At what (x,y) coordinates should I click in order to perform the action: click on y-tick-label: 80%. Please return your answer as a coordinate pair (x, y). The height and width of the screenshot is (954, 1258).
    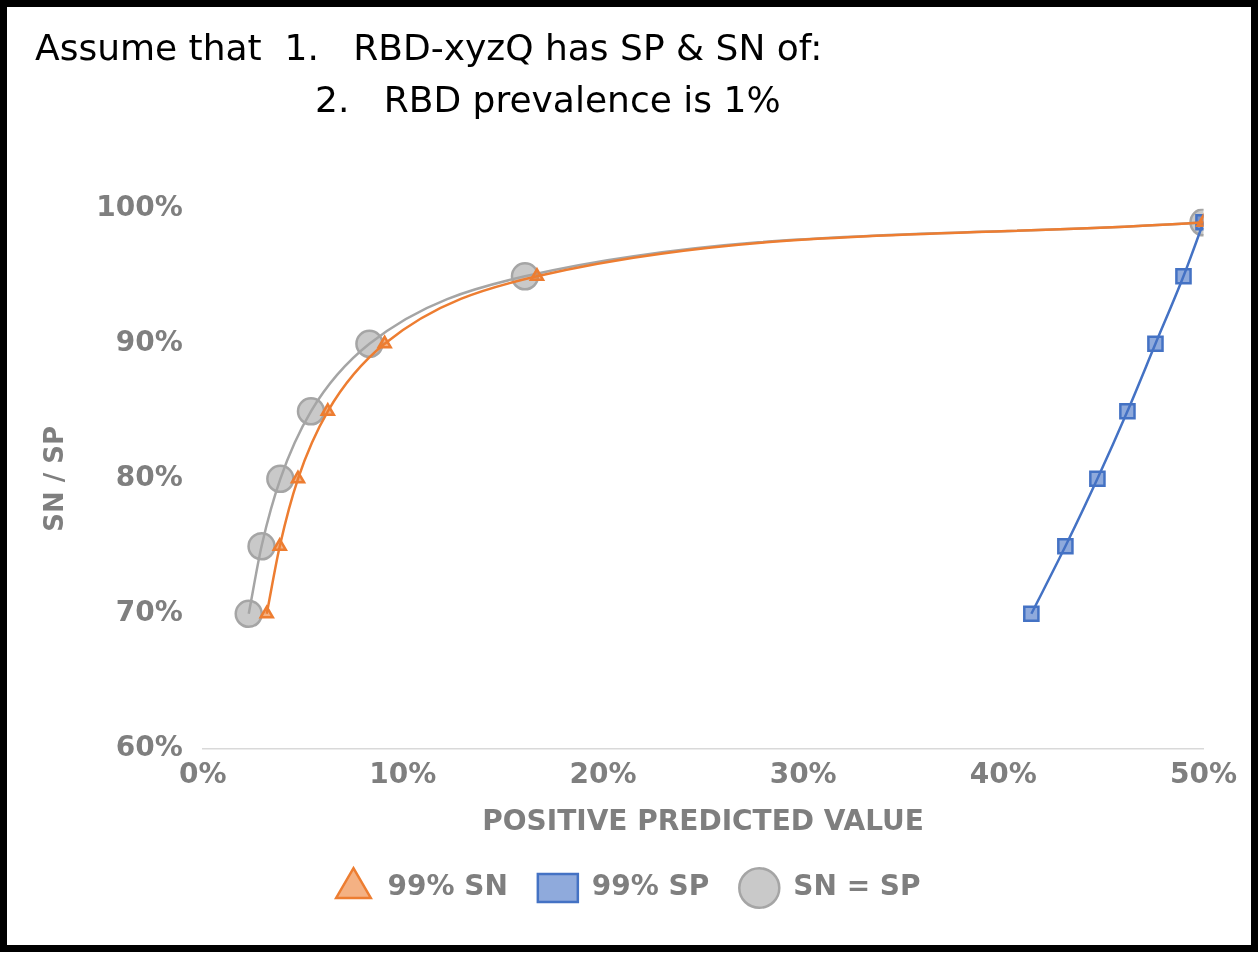
    Looking at the image, I should click on (149, 477).